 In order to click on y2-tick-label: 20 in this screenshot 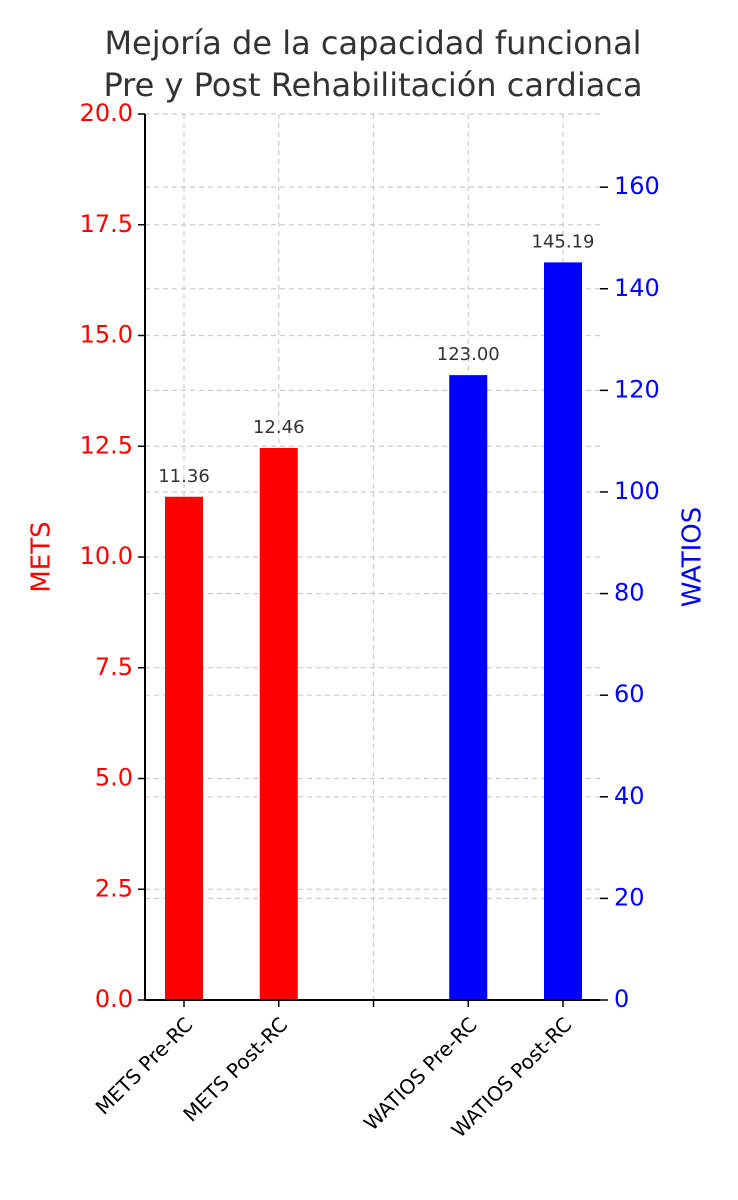, I will do `click(629, 897)`.